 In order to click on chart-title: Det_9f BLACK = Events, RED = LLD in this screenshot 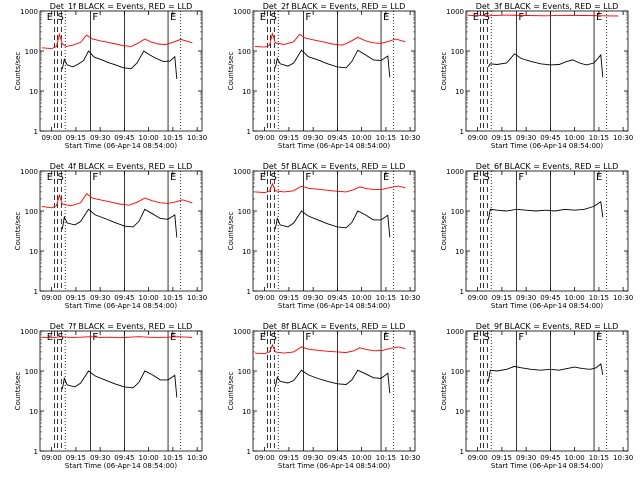, I will do `click(547, 326)`.